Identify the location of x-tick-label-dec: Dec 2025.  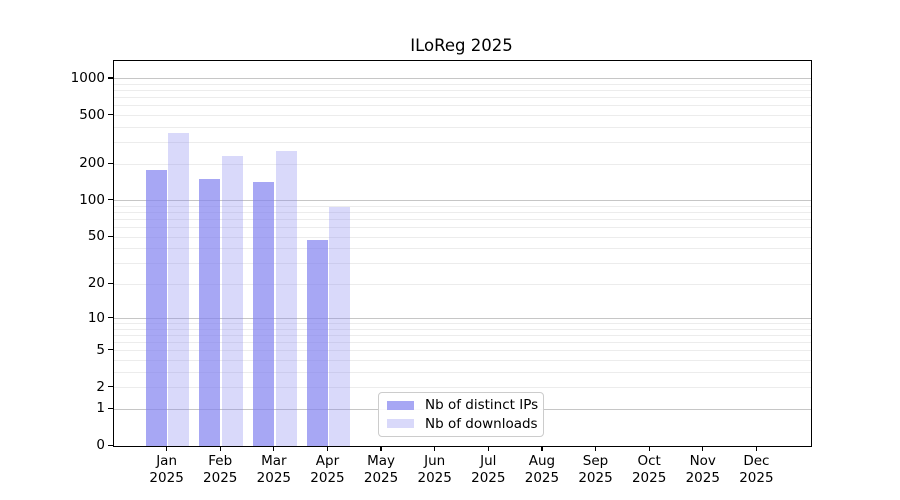
(756, 469).